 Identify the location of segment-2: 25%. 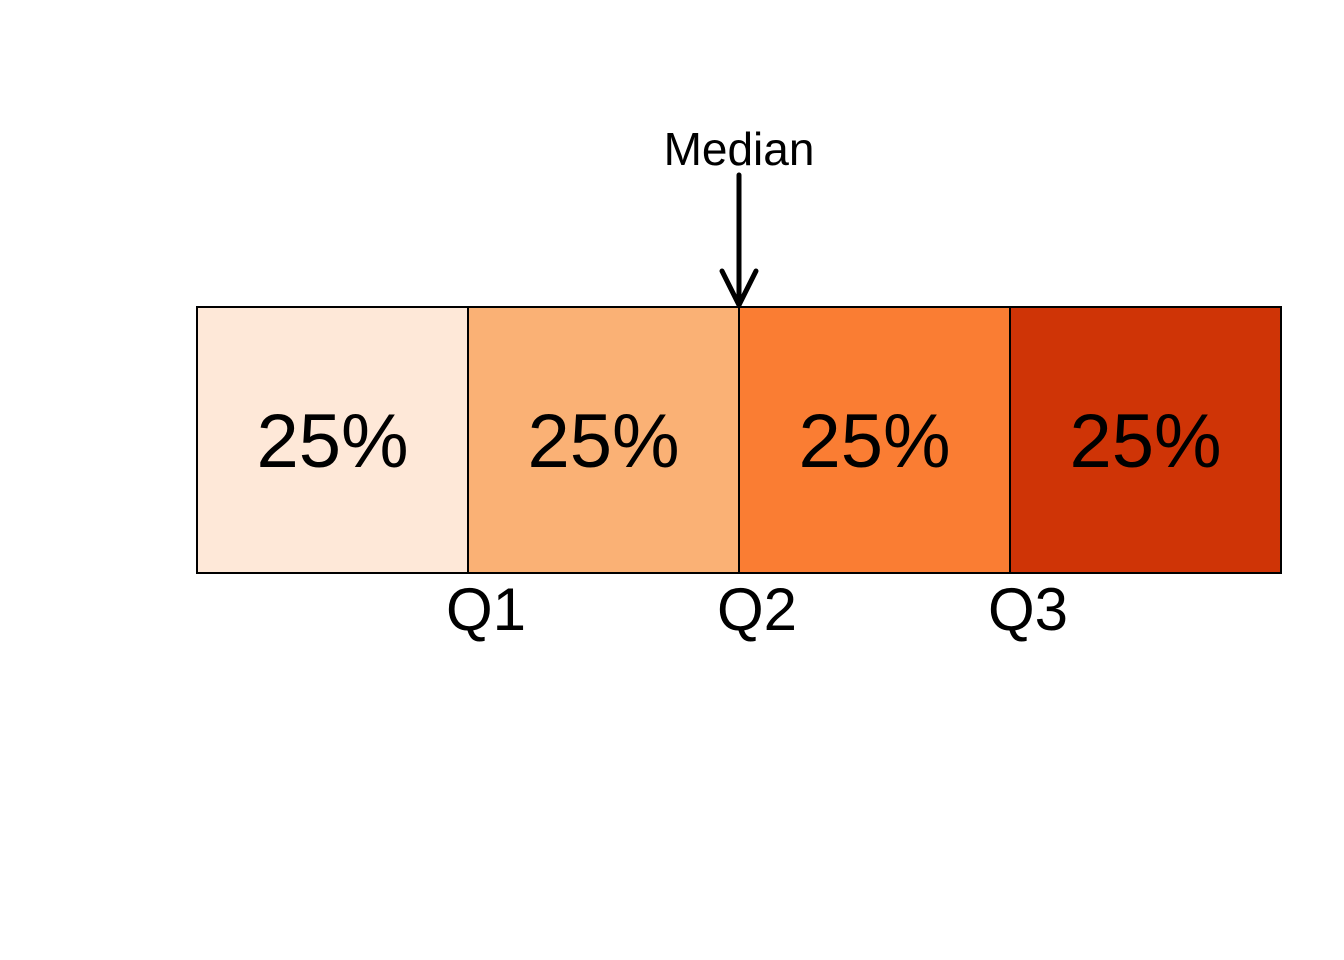
(603, 440).